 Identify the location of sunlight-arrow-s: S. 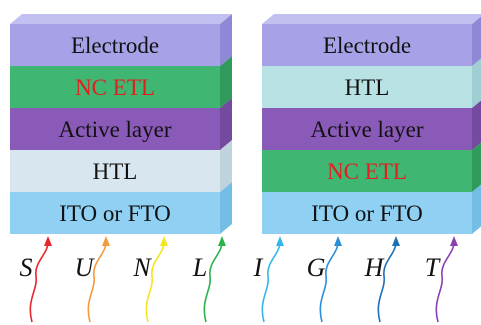
(36, 279).